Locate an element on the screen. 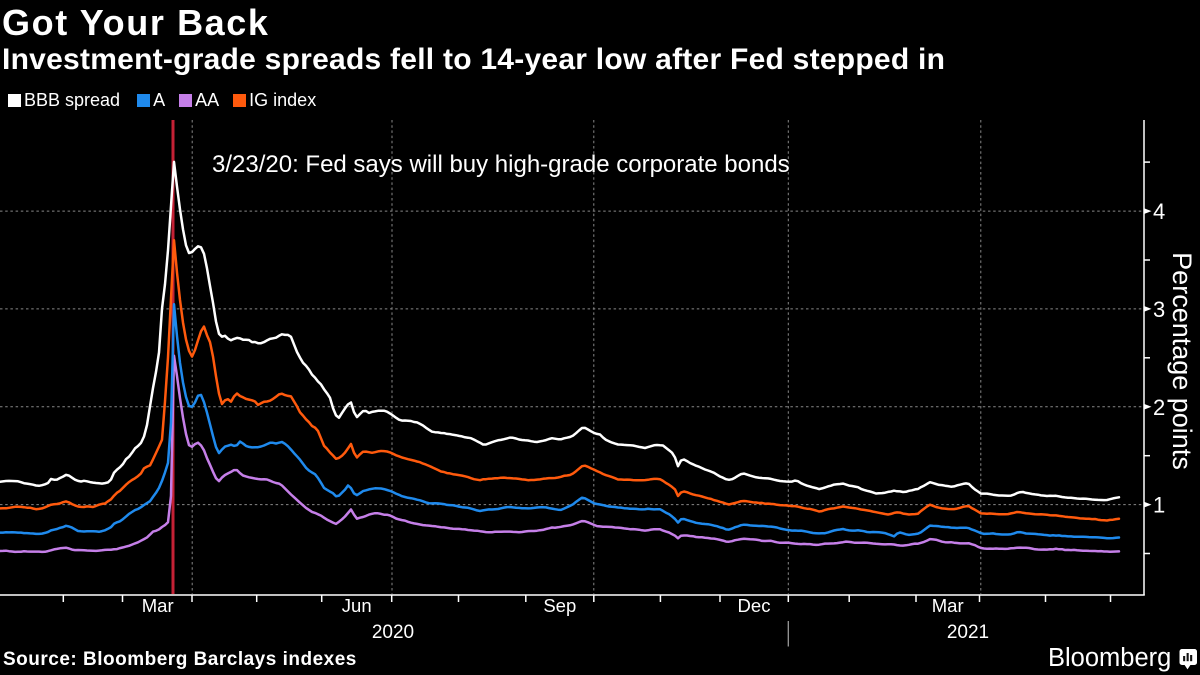 The height and width of the screenshot is (675, 1200). svg-text: 2 is located at coordinates (1159, 407).